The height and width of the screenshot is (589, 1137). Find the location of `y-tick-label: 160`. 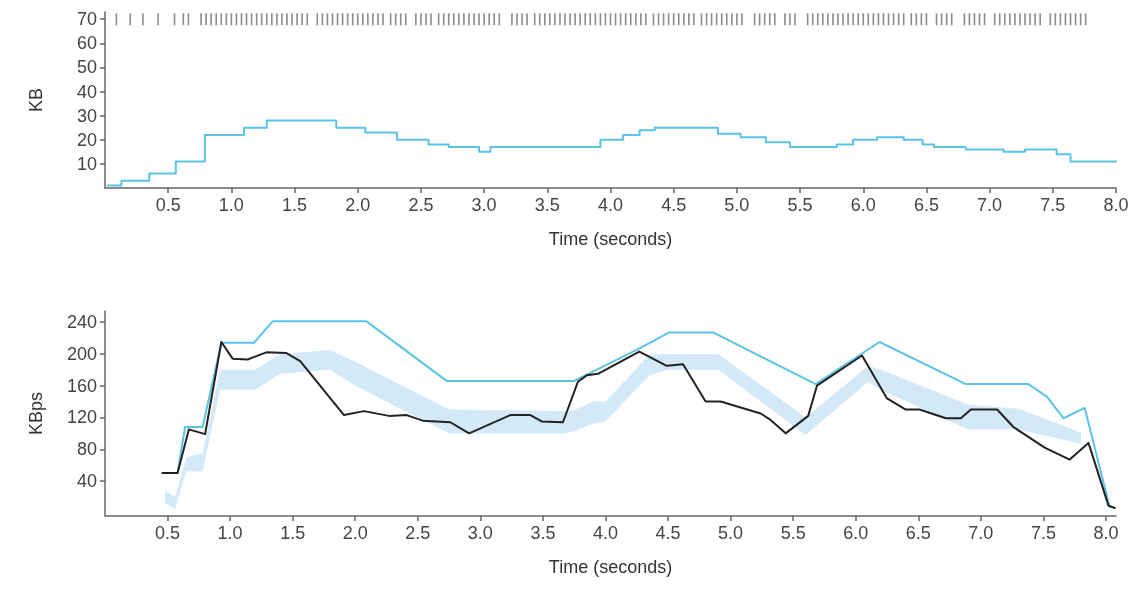

y-tick-label: 160 is located at coordinates (81, 385).